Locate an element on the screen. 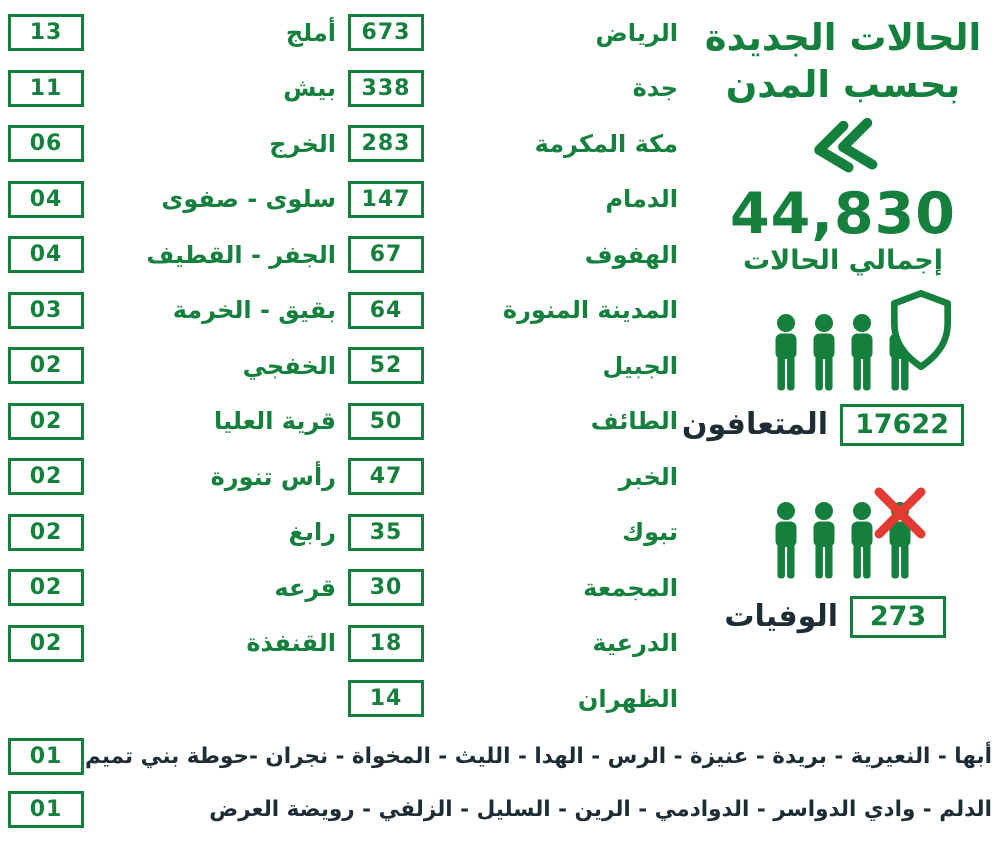 The image size is (1000, 843). city-row: الخرج 06 is located at coordinates (172, 144).